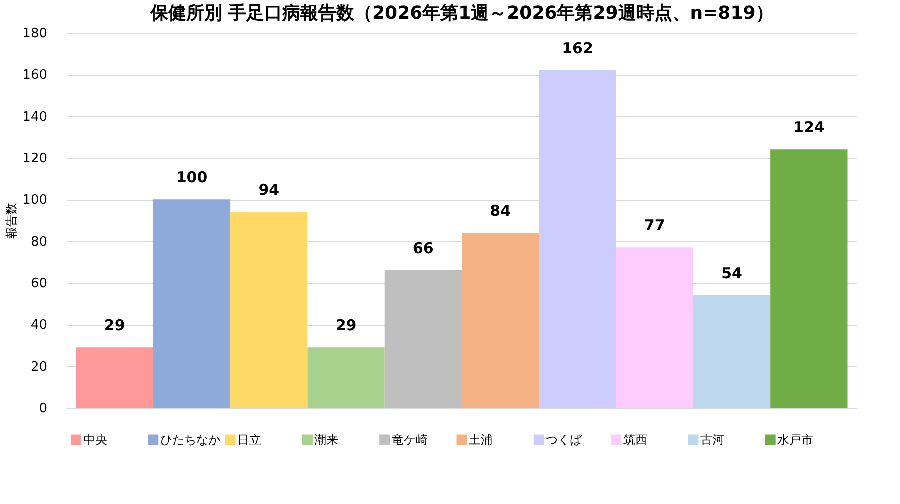 This screenshot has height=504, width=900. Describe the element at coordinates (732, 273) in the screenshot. I see `data-label: 54` at that location.